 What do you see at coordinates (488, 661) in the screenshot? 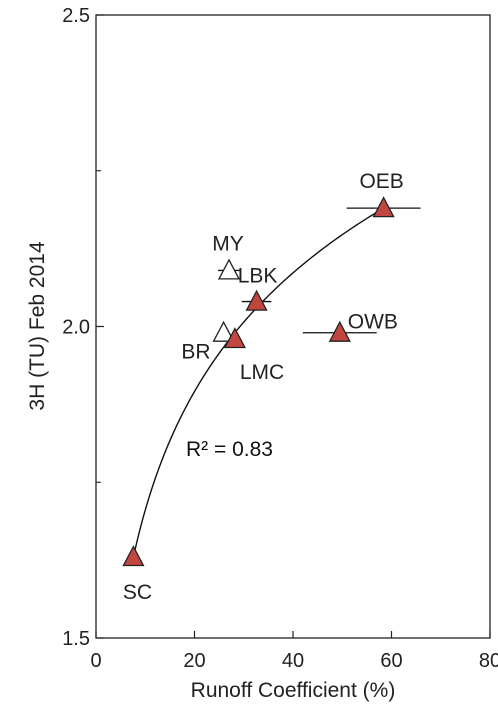
I see `x-tick-label: 80` at bounding box center [488, 661].